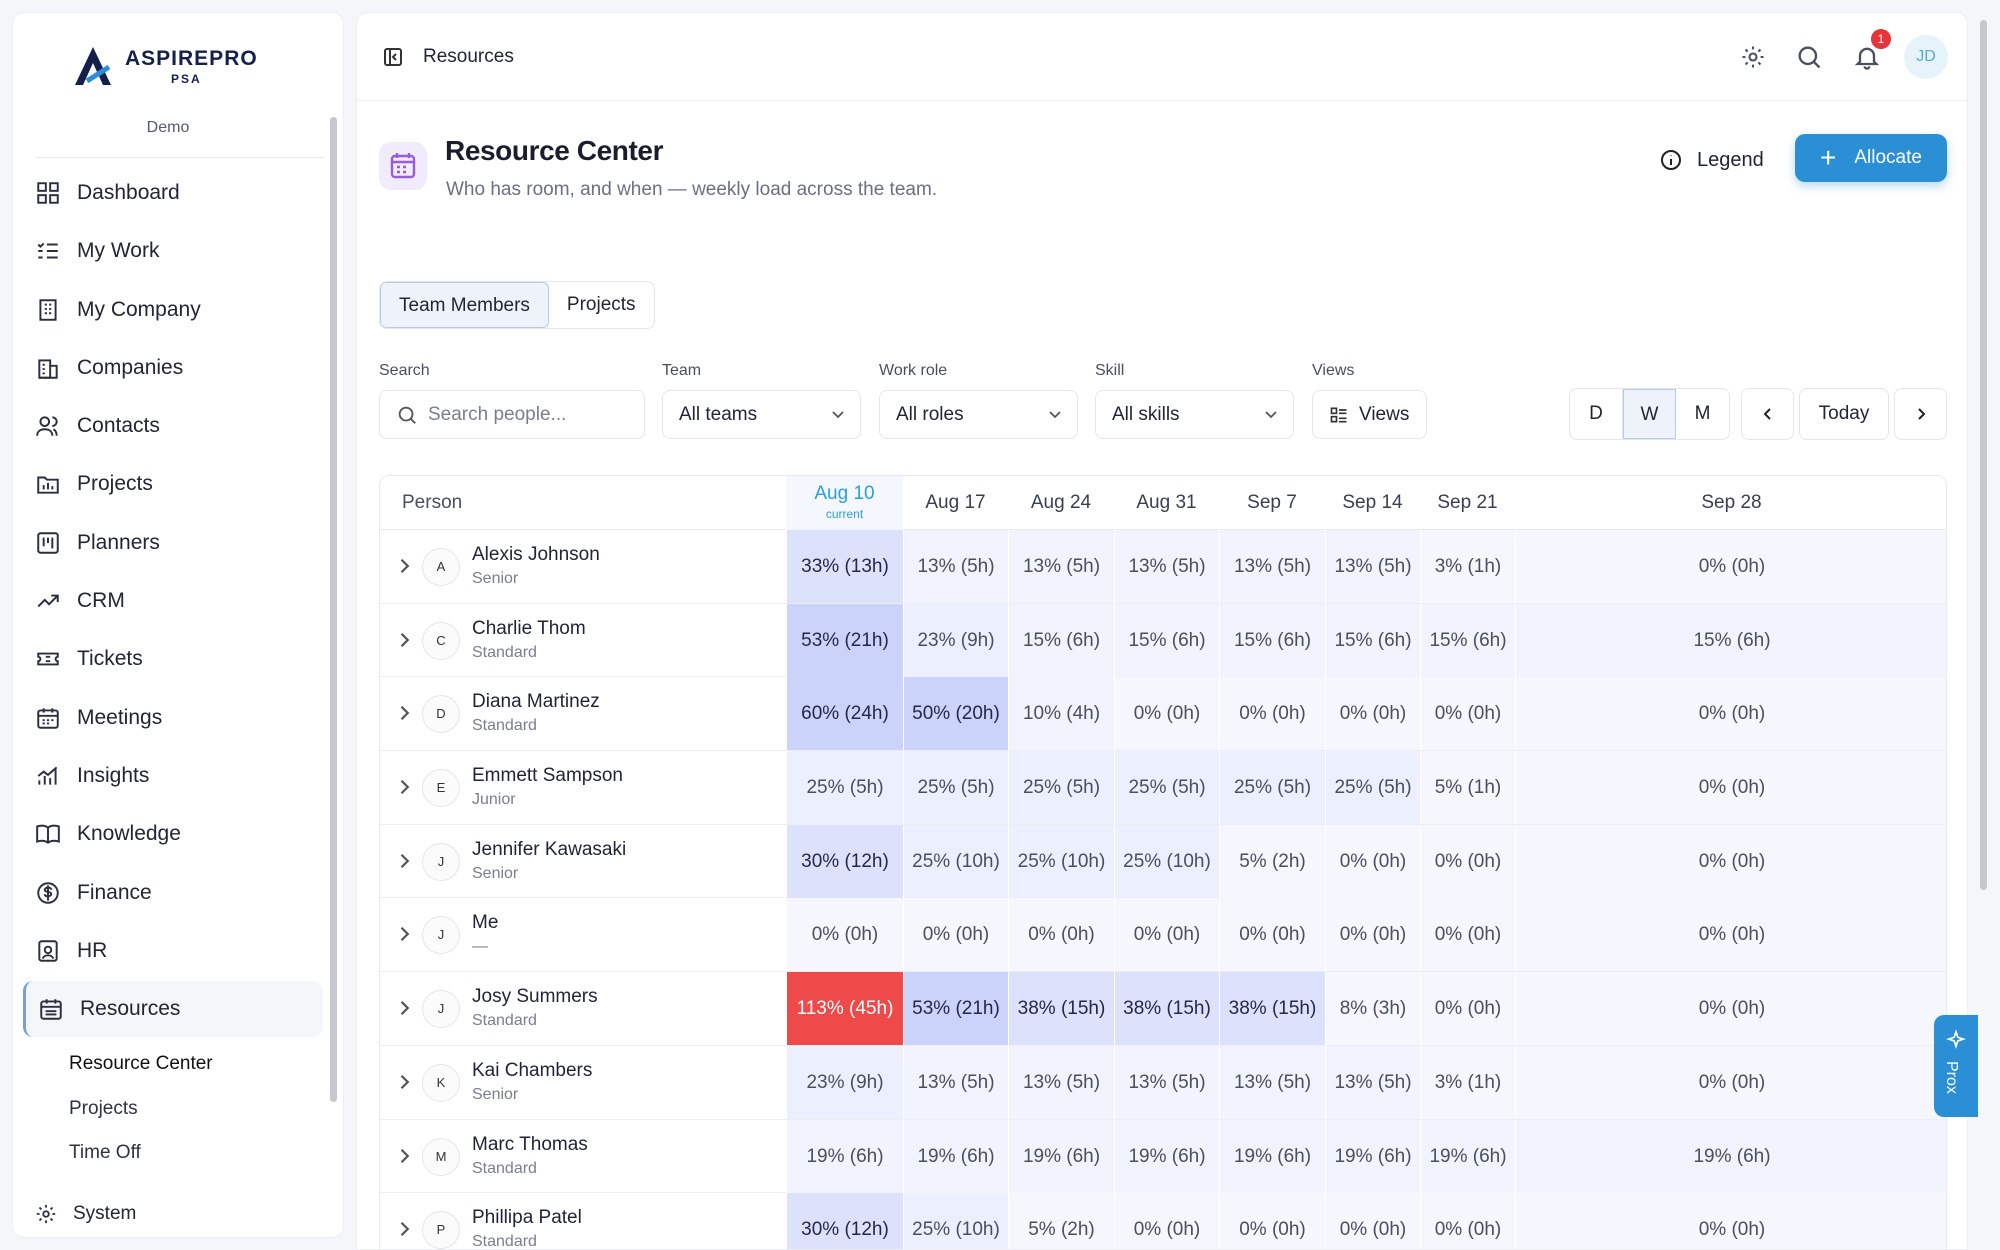 The image size is (2000, 1250). Describe the element at coordinates (844, 640) in the screenshot. I see `load-cell: 53% (21h)` at that location.